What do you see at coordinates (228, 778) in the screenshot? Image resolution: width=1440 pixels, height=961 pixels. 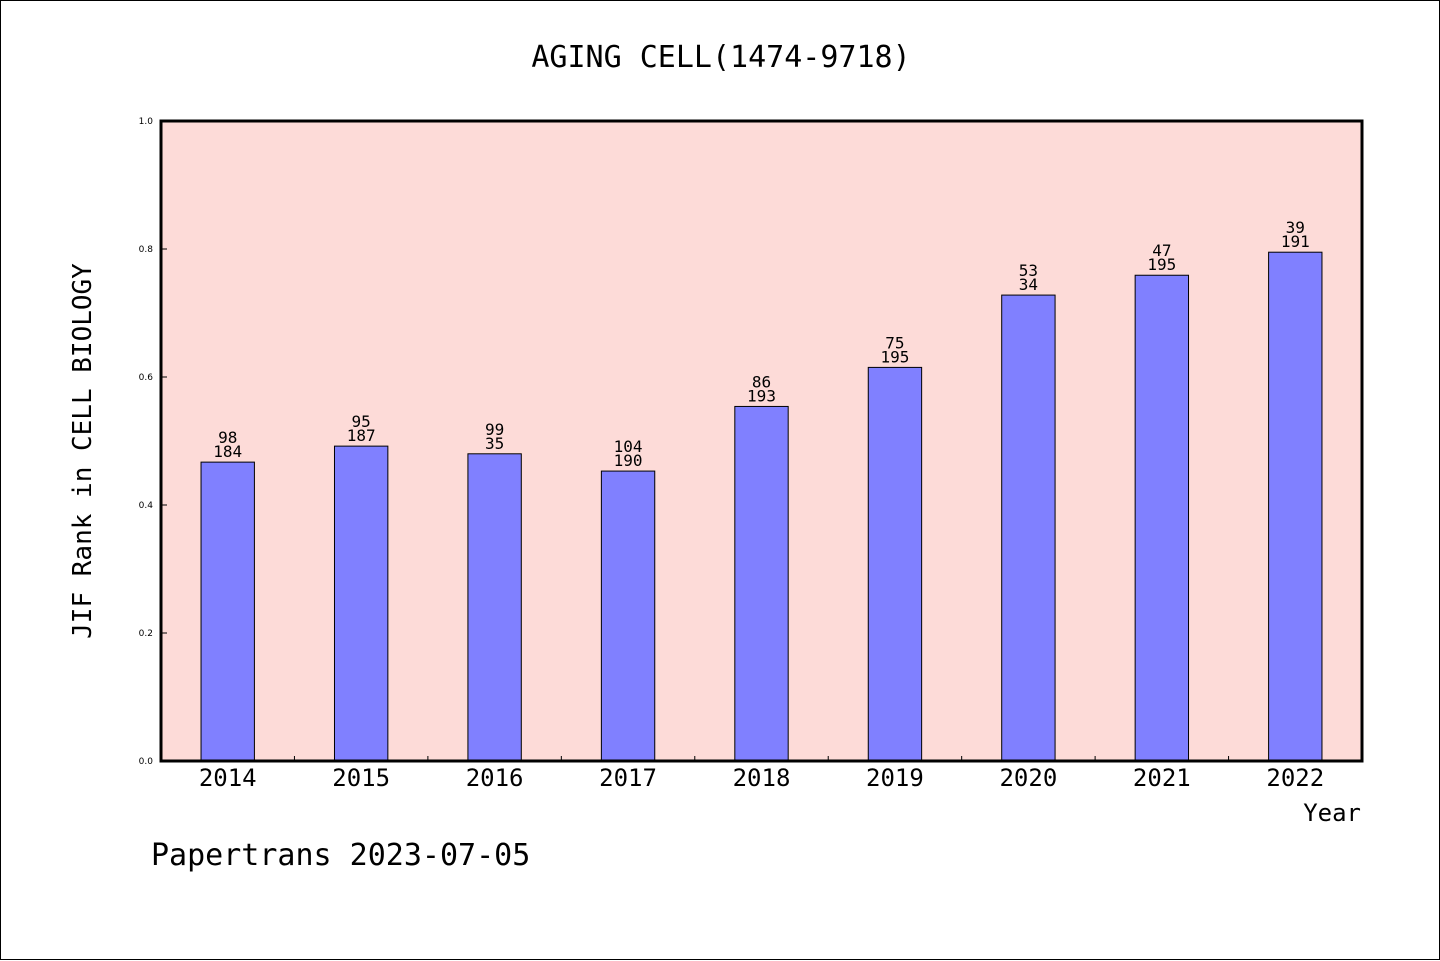 I see `x-tick-label-2014: 2014` at bounding box center [228, 778].